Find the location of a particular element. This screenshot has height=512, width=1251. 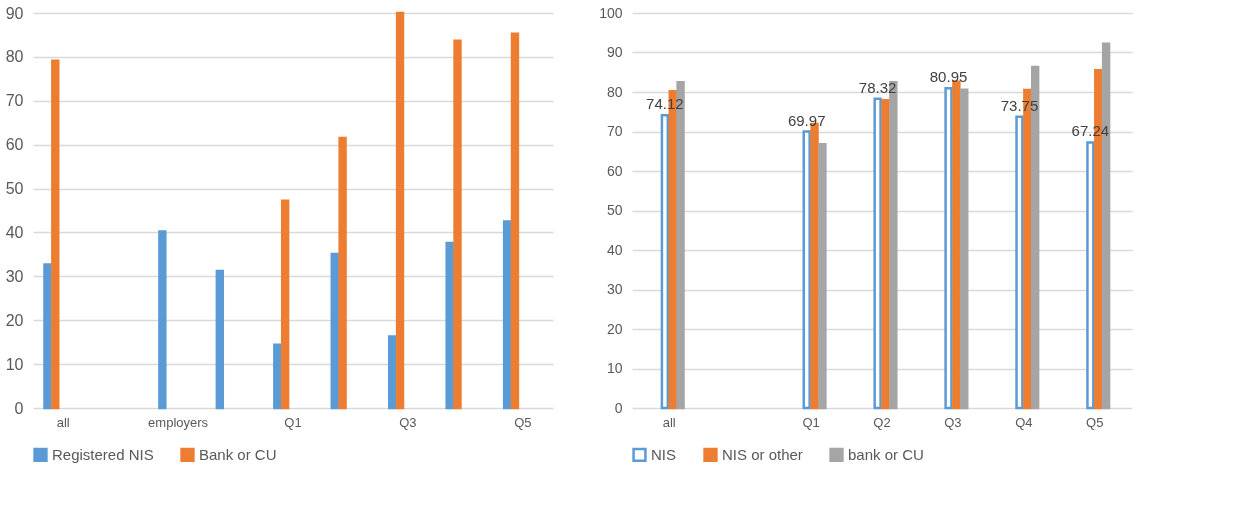

legend-label: Bank or CU is located at coordinates (238, 454).